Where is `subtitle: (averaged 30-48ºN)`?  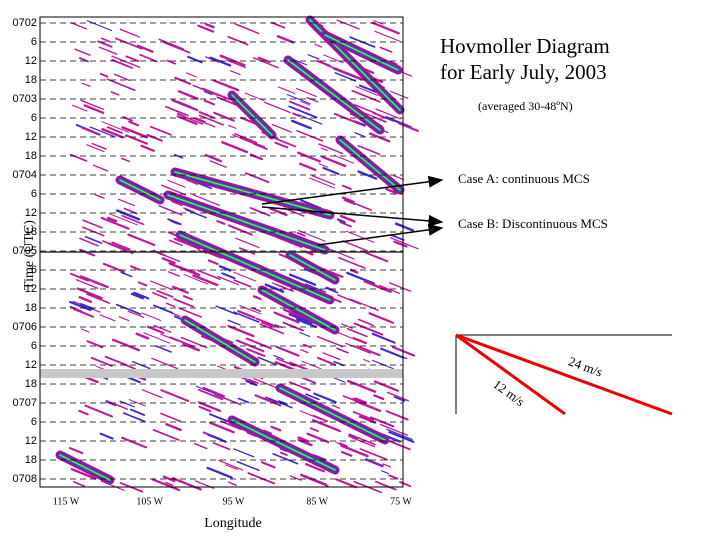 subtitle: (averaged 30-48ºN) is located at coordinates (525, 106).